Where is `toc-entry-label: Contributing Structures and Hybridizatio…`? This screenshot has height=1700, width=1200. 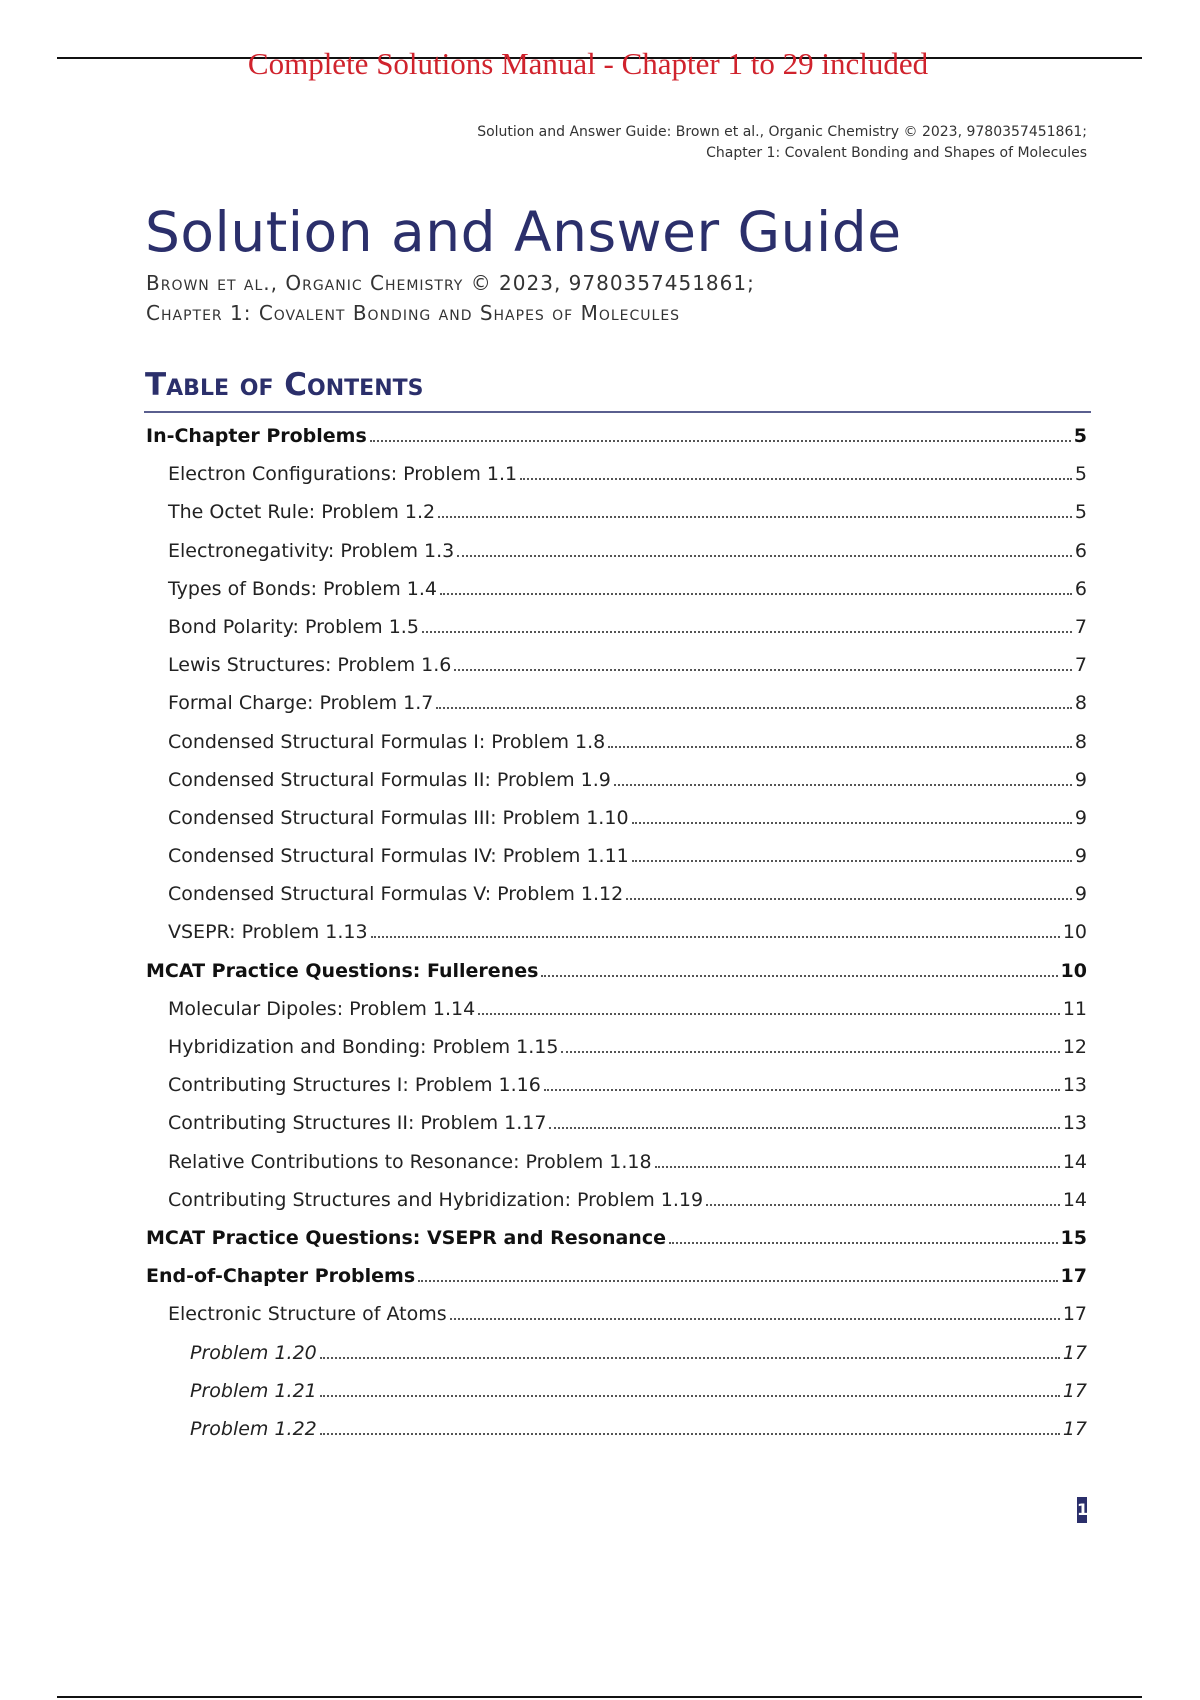
toc-entry-label: Contributing Structures and Hybridizatio… is located at coordinates (436, 1199).